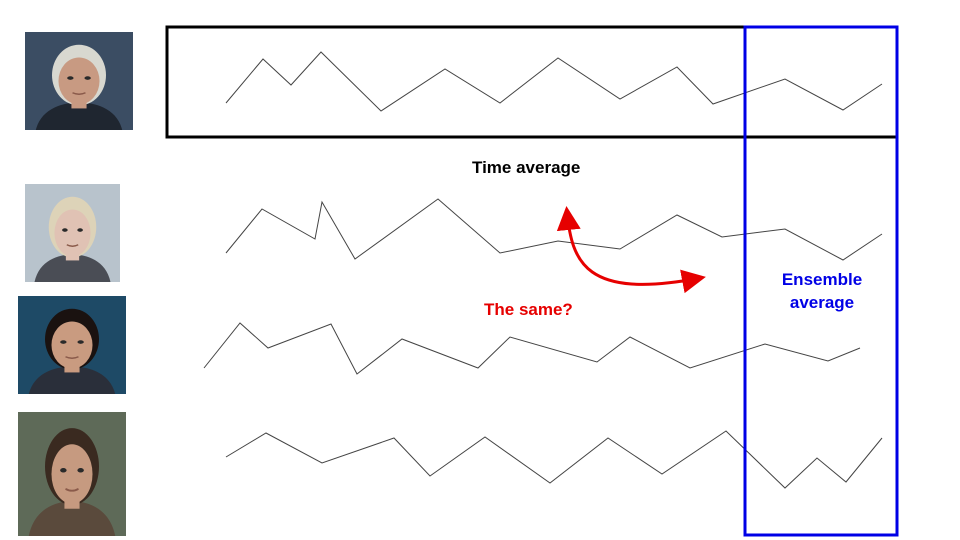 The height and width of the screenshot is (540, 960). What do you see at coordinates (528, 309) in the screenshot?
I see `question-label: The same?` at bounding box center [528, 309].